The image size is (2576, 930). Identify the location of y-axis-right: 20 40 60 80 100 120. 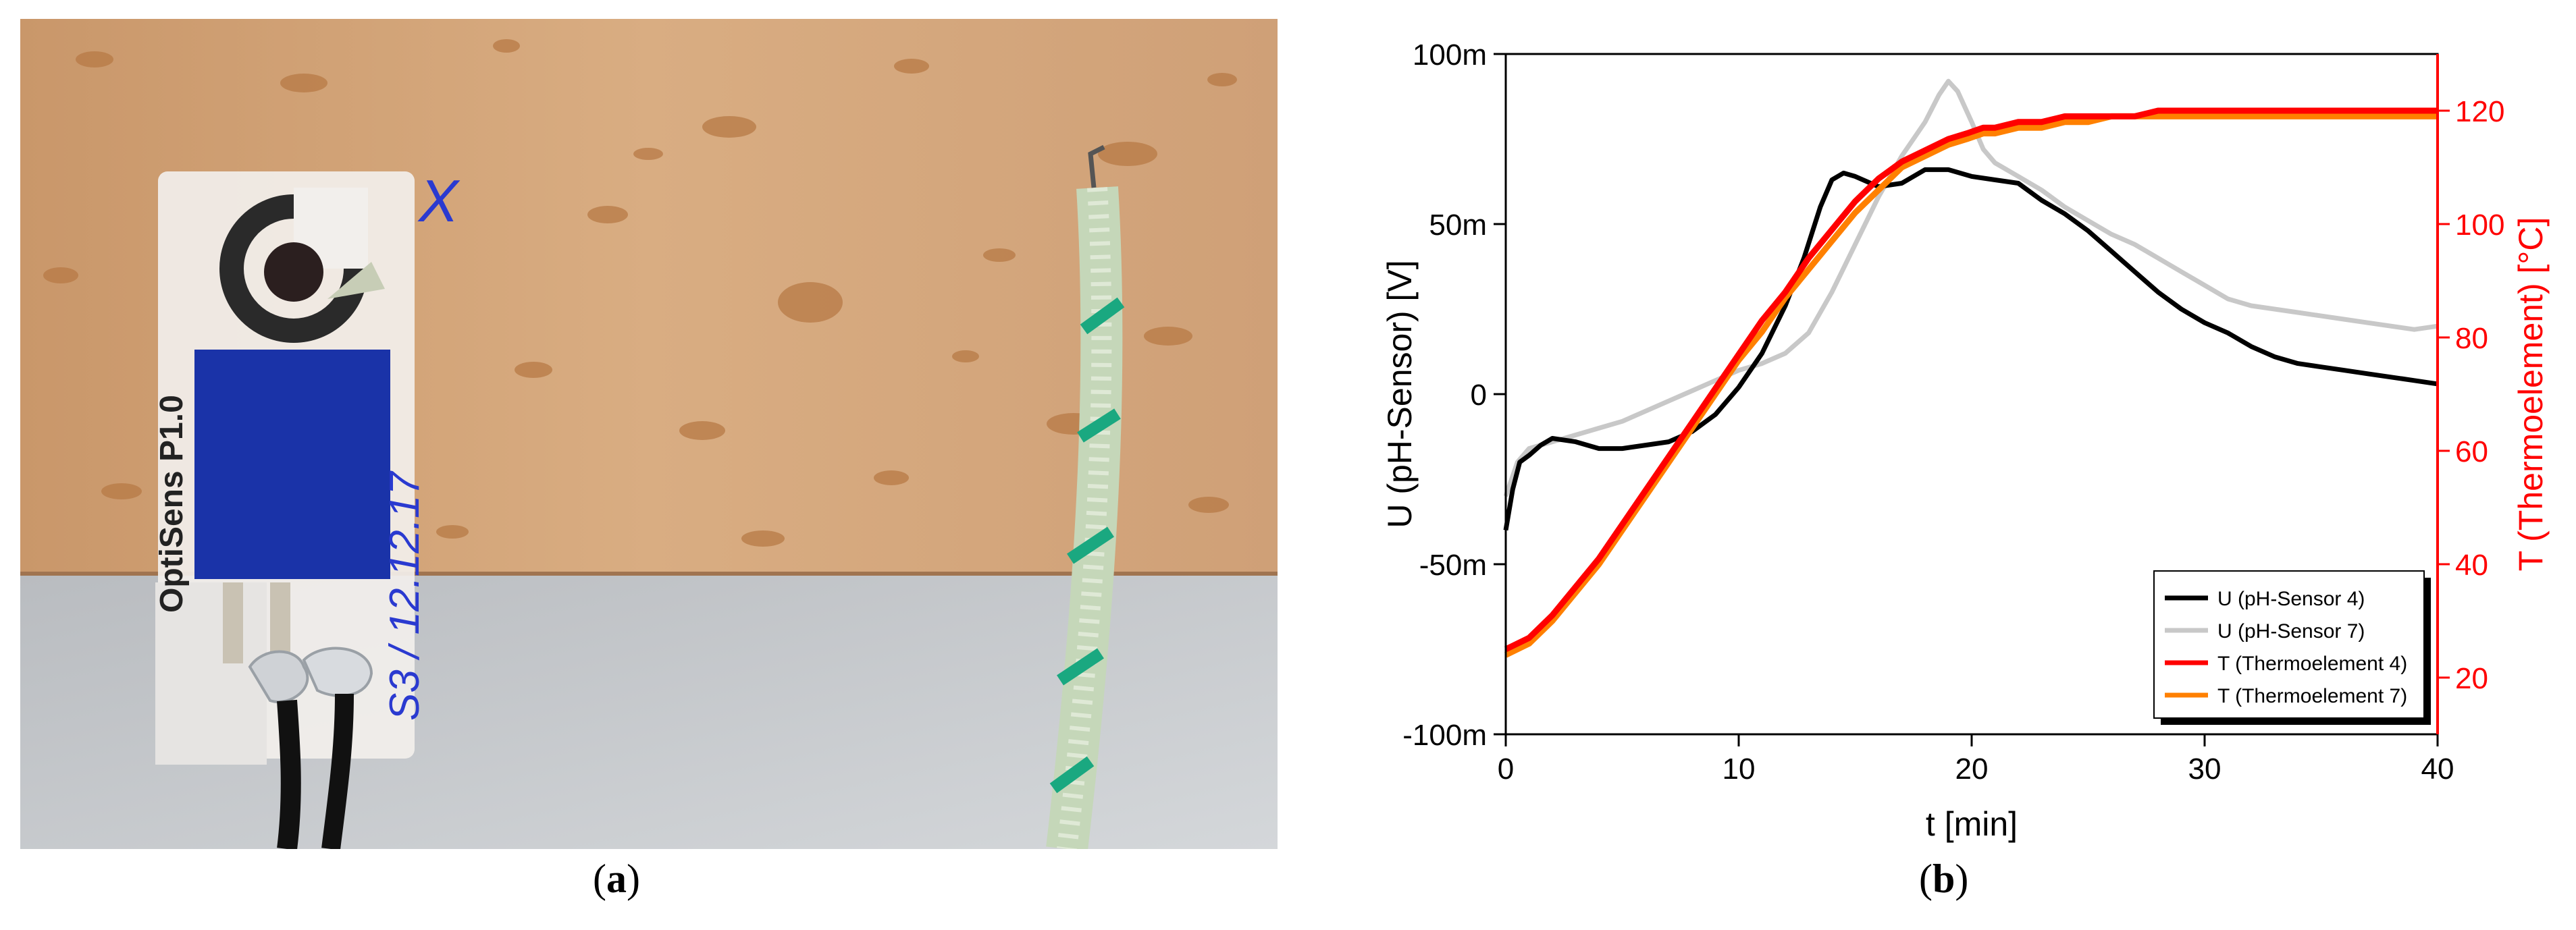
(2471, 395).